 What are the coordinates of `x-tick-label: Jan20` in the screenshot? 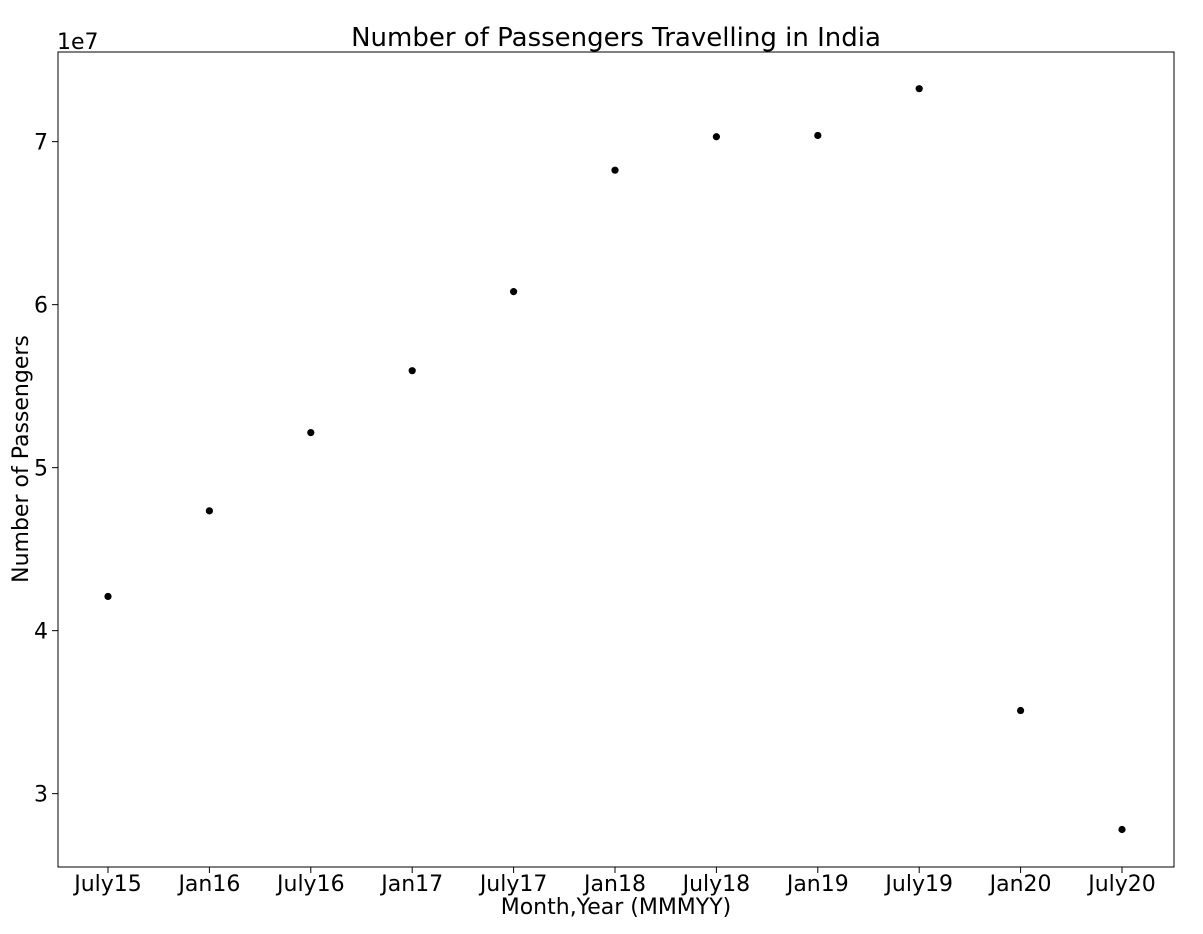 It's located at (1020, 884).